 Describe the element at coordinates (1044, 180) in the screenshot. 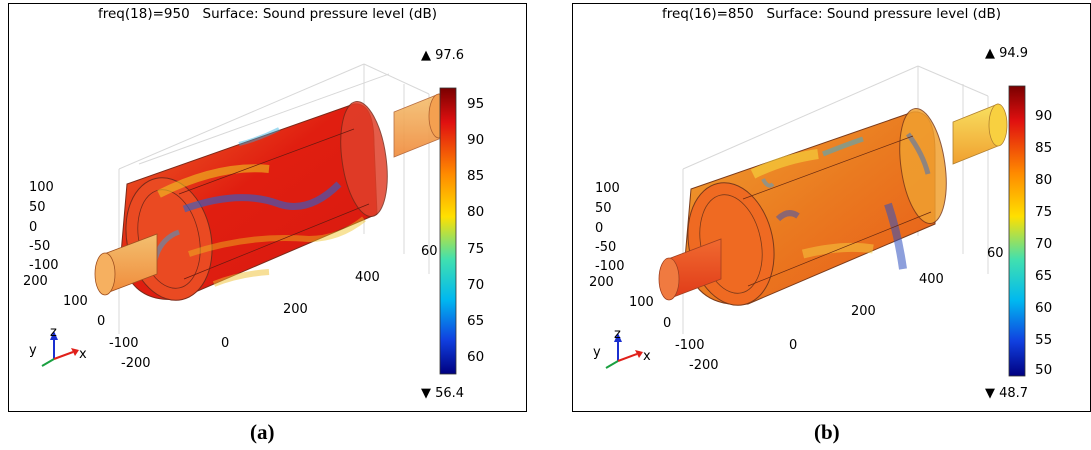

I see `colorbar-tick-b-2: 80` at that location.